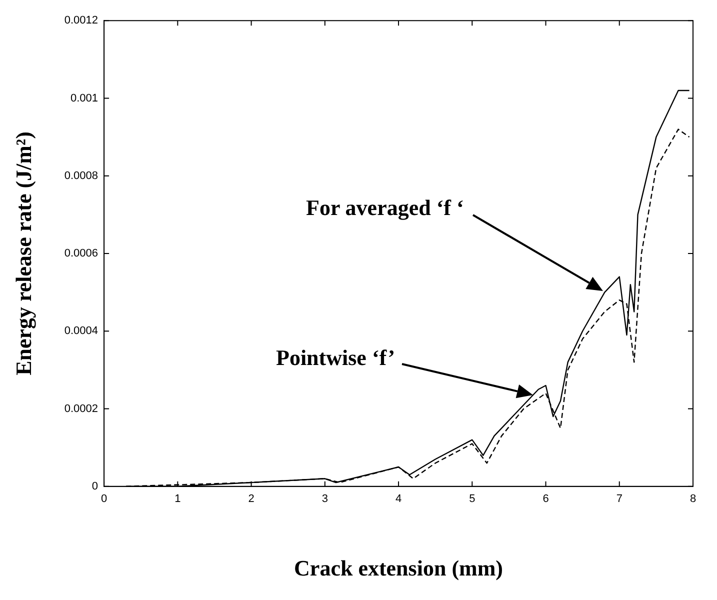 This screenshot has height=600, width=717. Describe the element at coordinates (81, 331) in the screenshot. I see `y-tick-label: 0.0004` at that location.